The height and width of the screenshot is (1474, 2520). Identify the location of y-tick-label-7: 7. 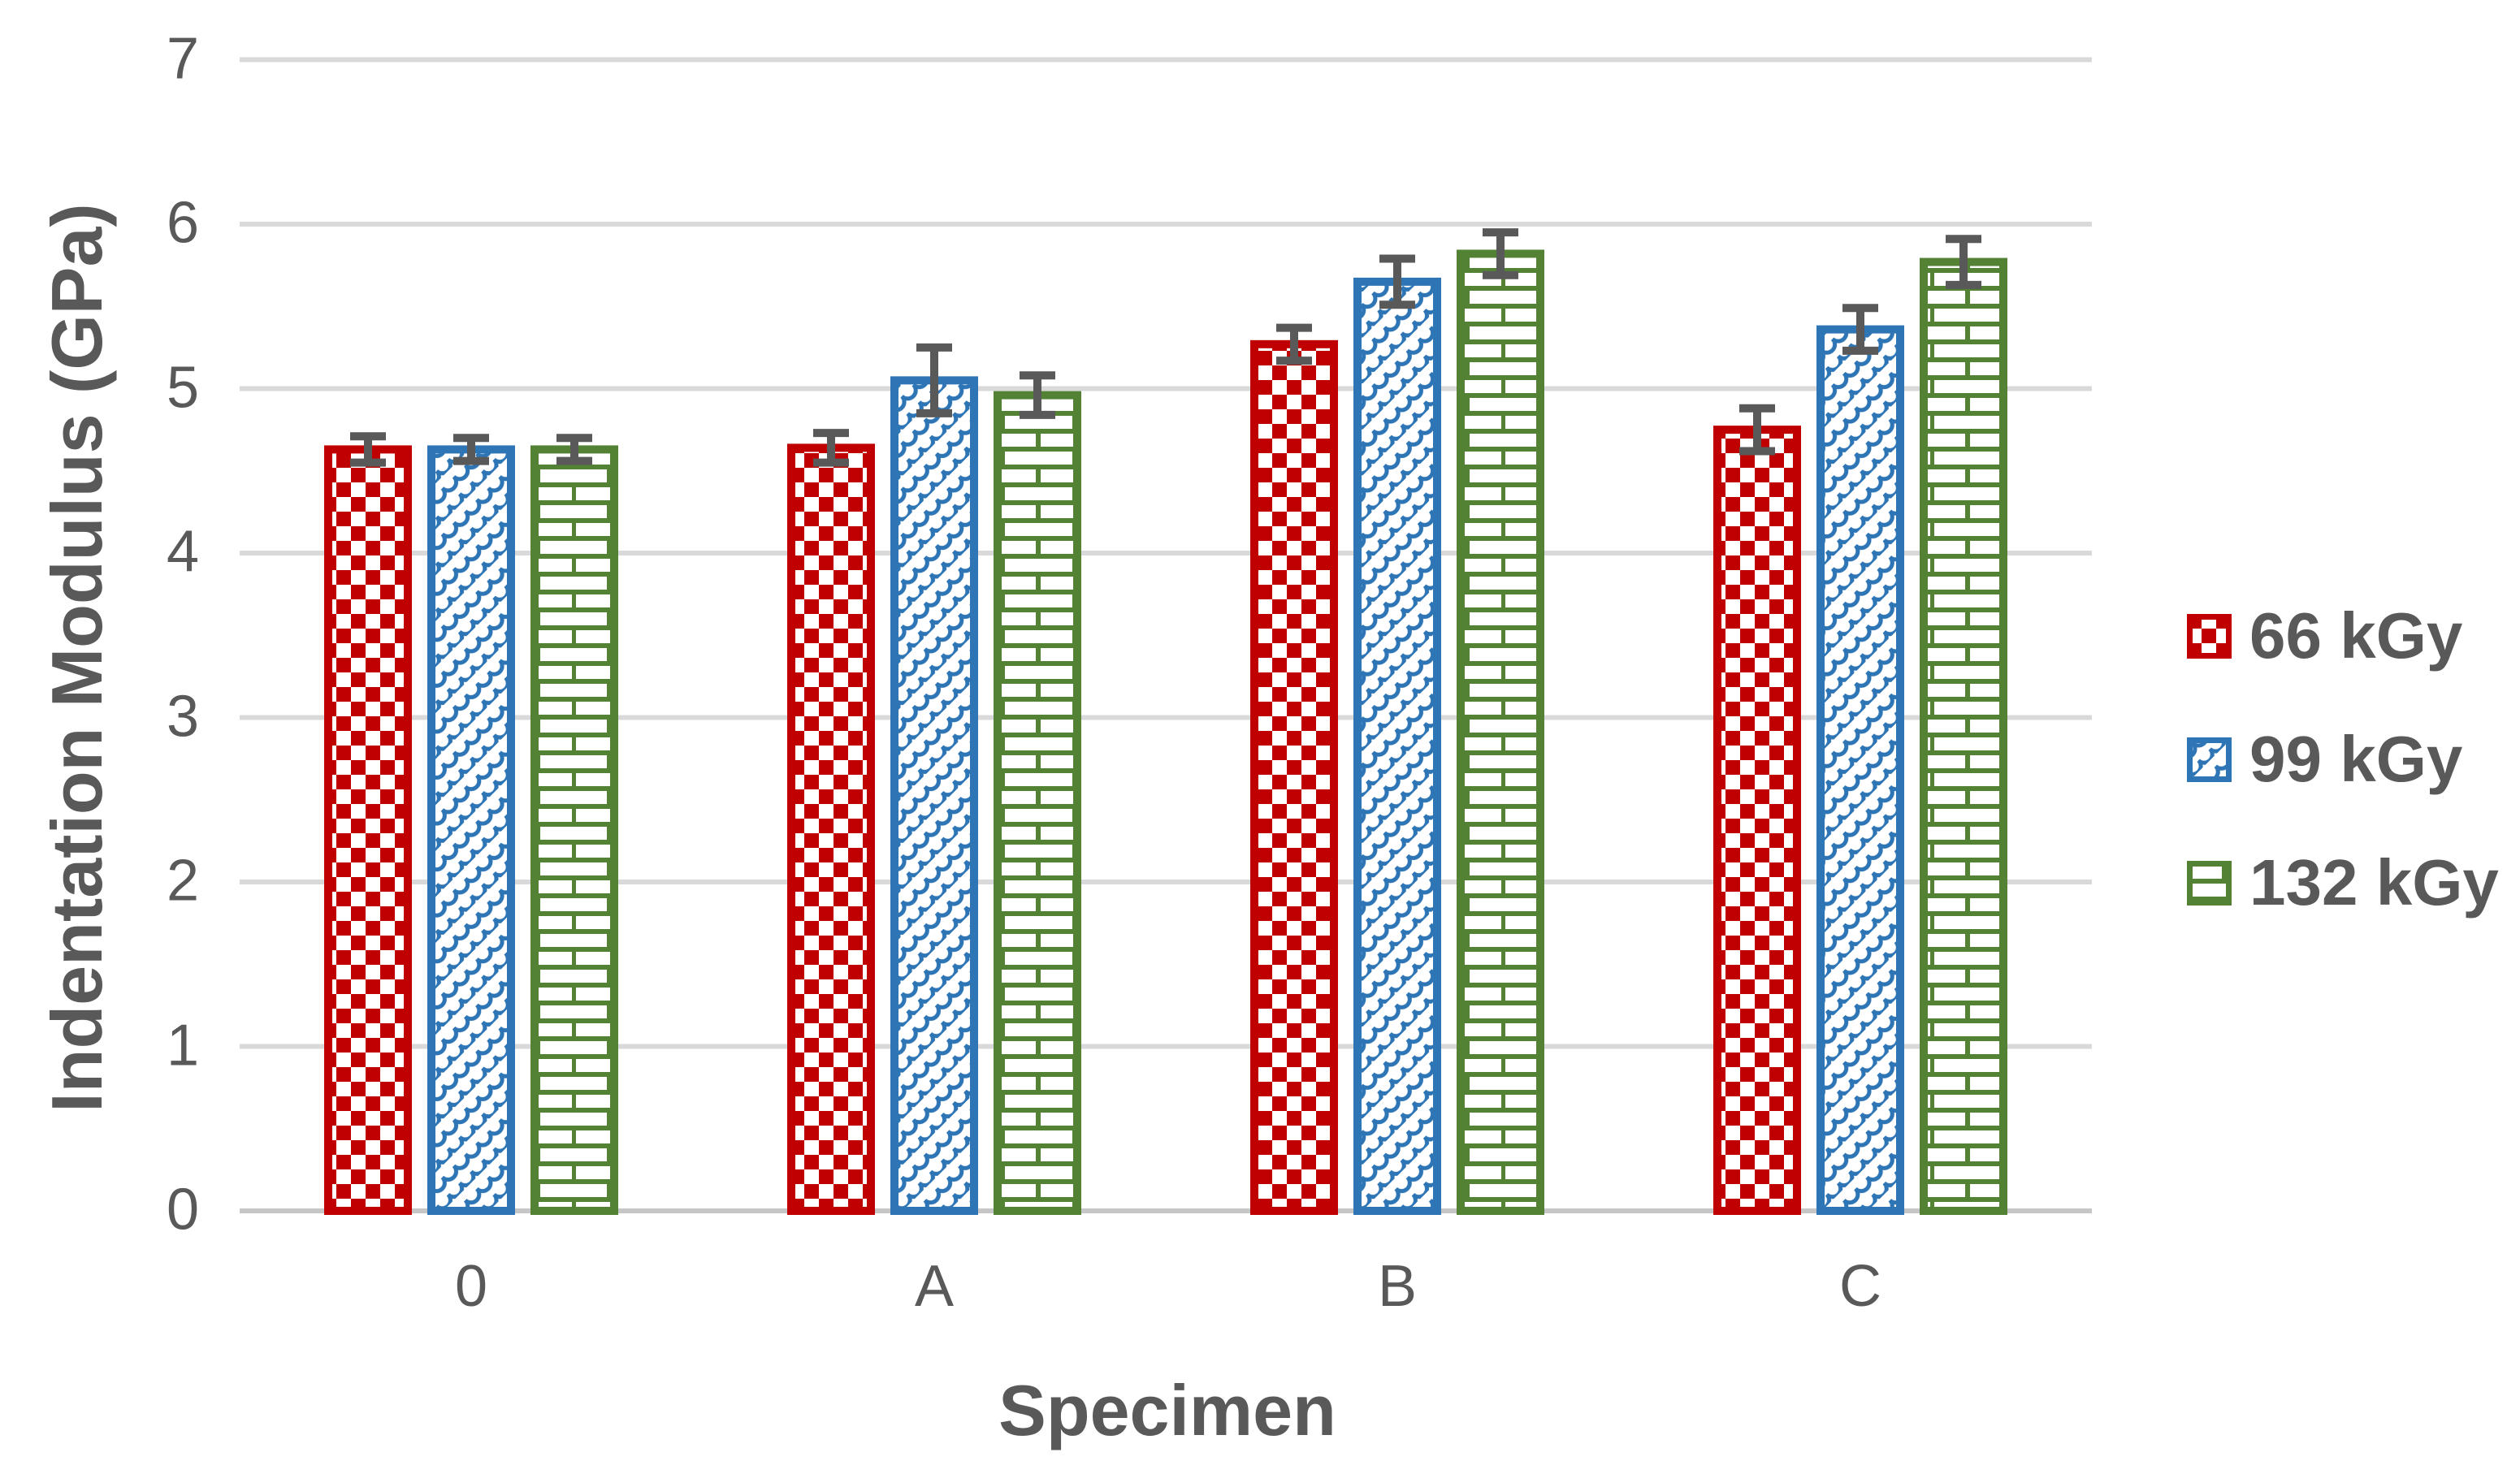
(183, 59).